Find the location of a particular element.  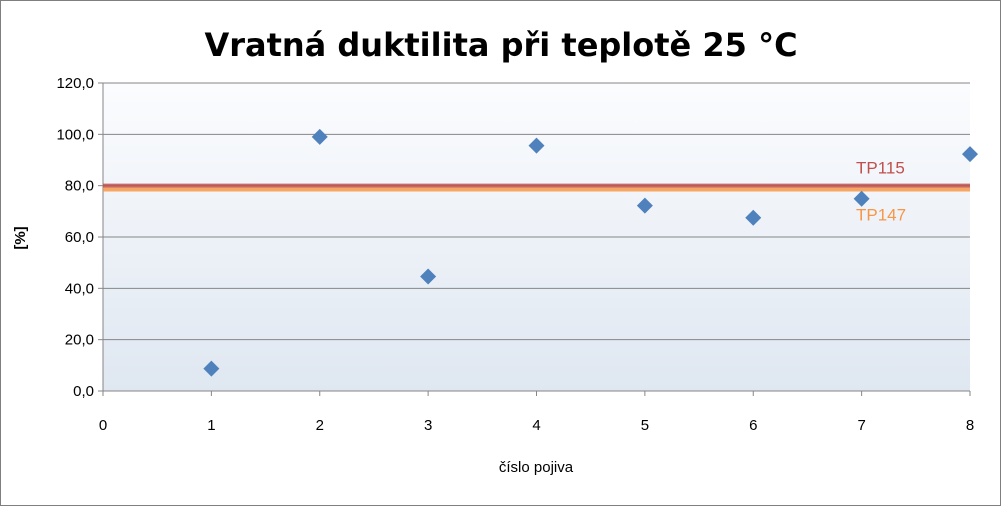

x-tick-label: 8 is located at coordinates (970, 425).